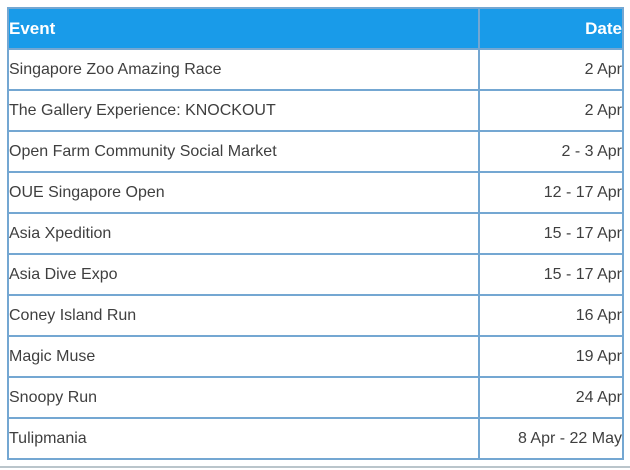  Describe the element at coordinates (243, 110) in the screenshot. I see `event-cell: The Gallery Experience: KNOCKOUT` at that location.